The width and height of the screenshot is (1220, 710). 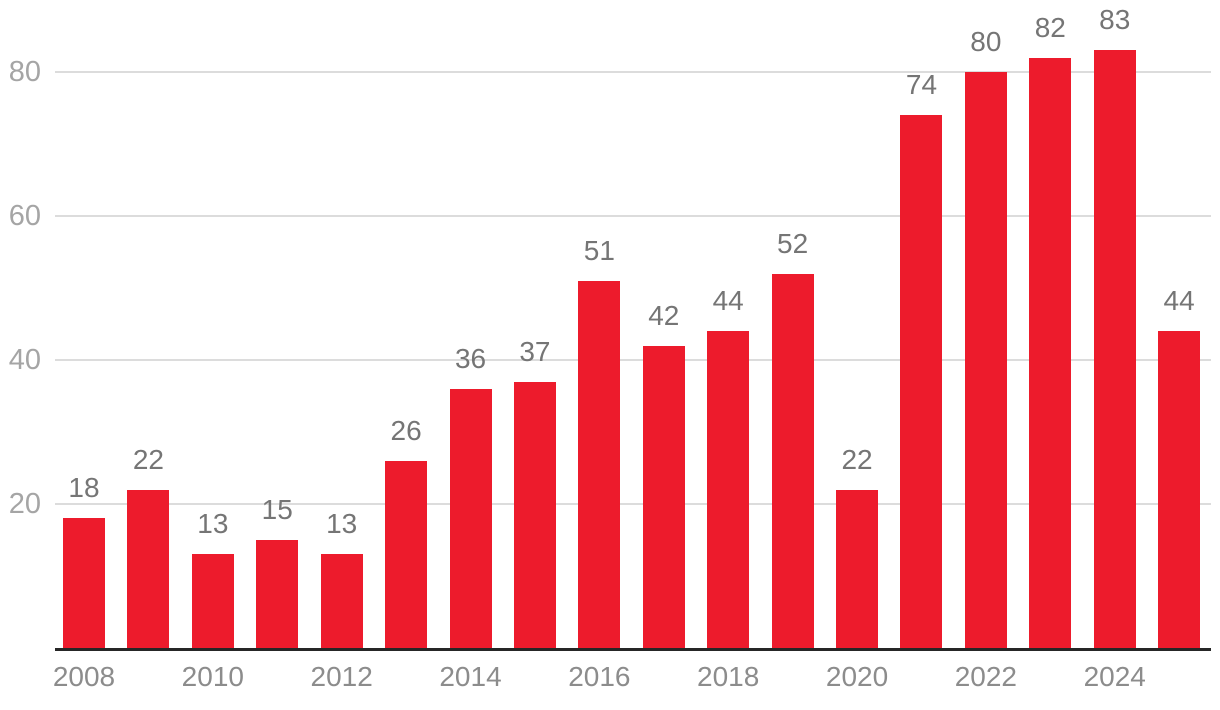 I want to click on bar-value-label: 83, so click(x=1115, y=20).